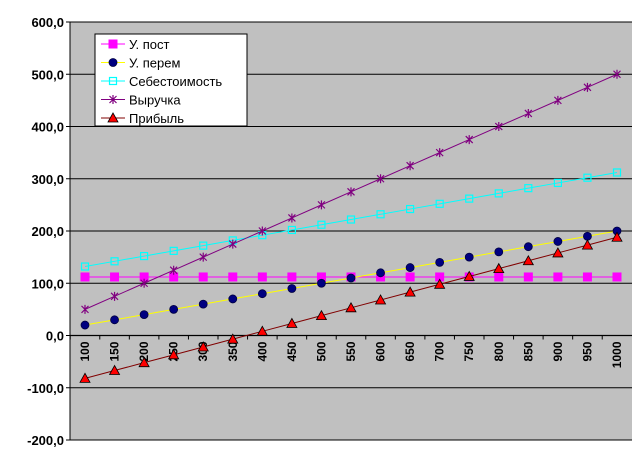 The height and width of the screenshot is (462, 637). I want to click on y-tick-label: 0,0, so click(55, 336).